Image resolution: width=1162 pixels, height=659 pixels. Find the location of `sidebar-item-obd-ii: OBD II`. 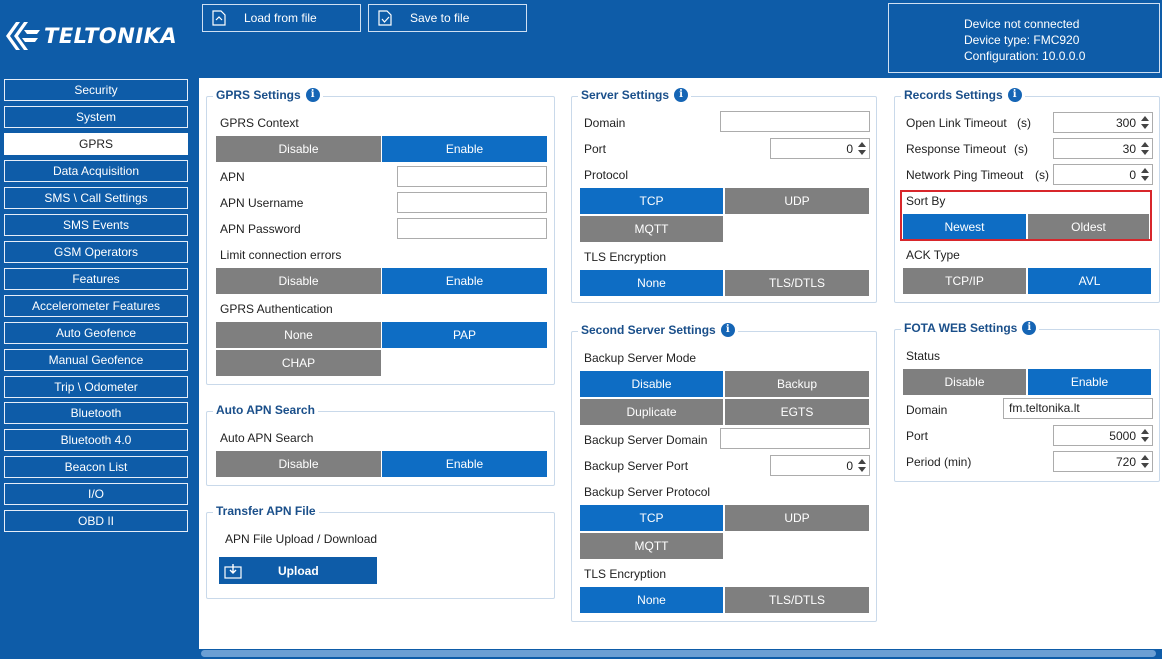

sidebar-item-obd-ii: OBD II is located at coordinates (96, 521).